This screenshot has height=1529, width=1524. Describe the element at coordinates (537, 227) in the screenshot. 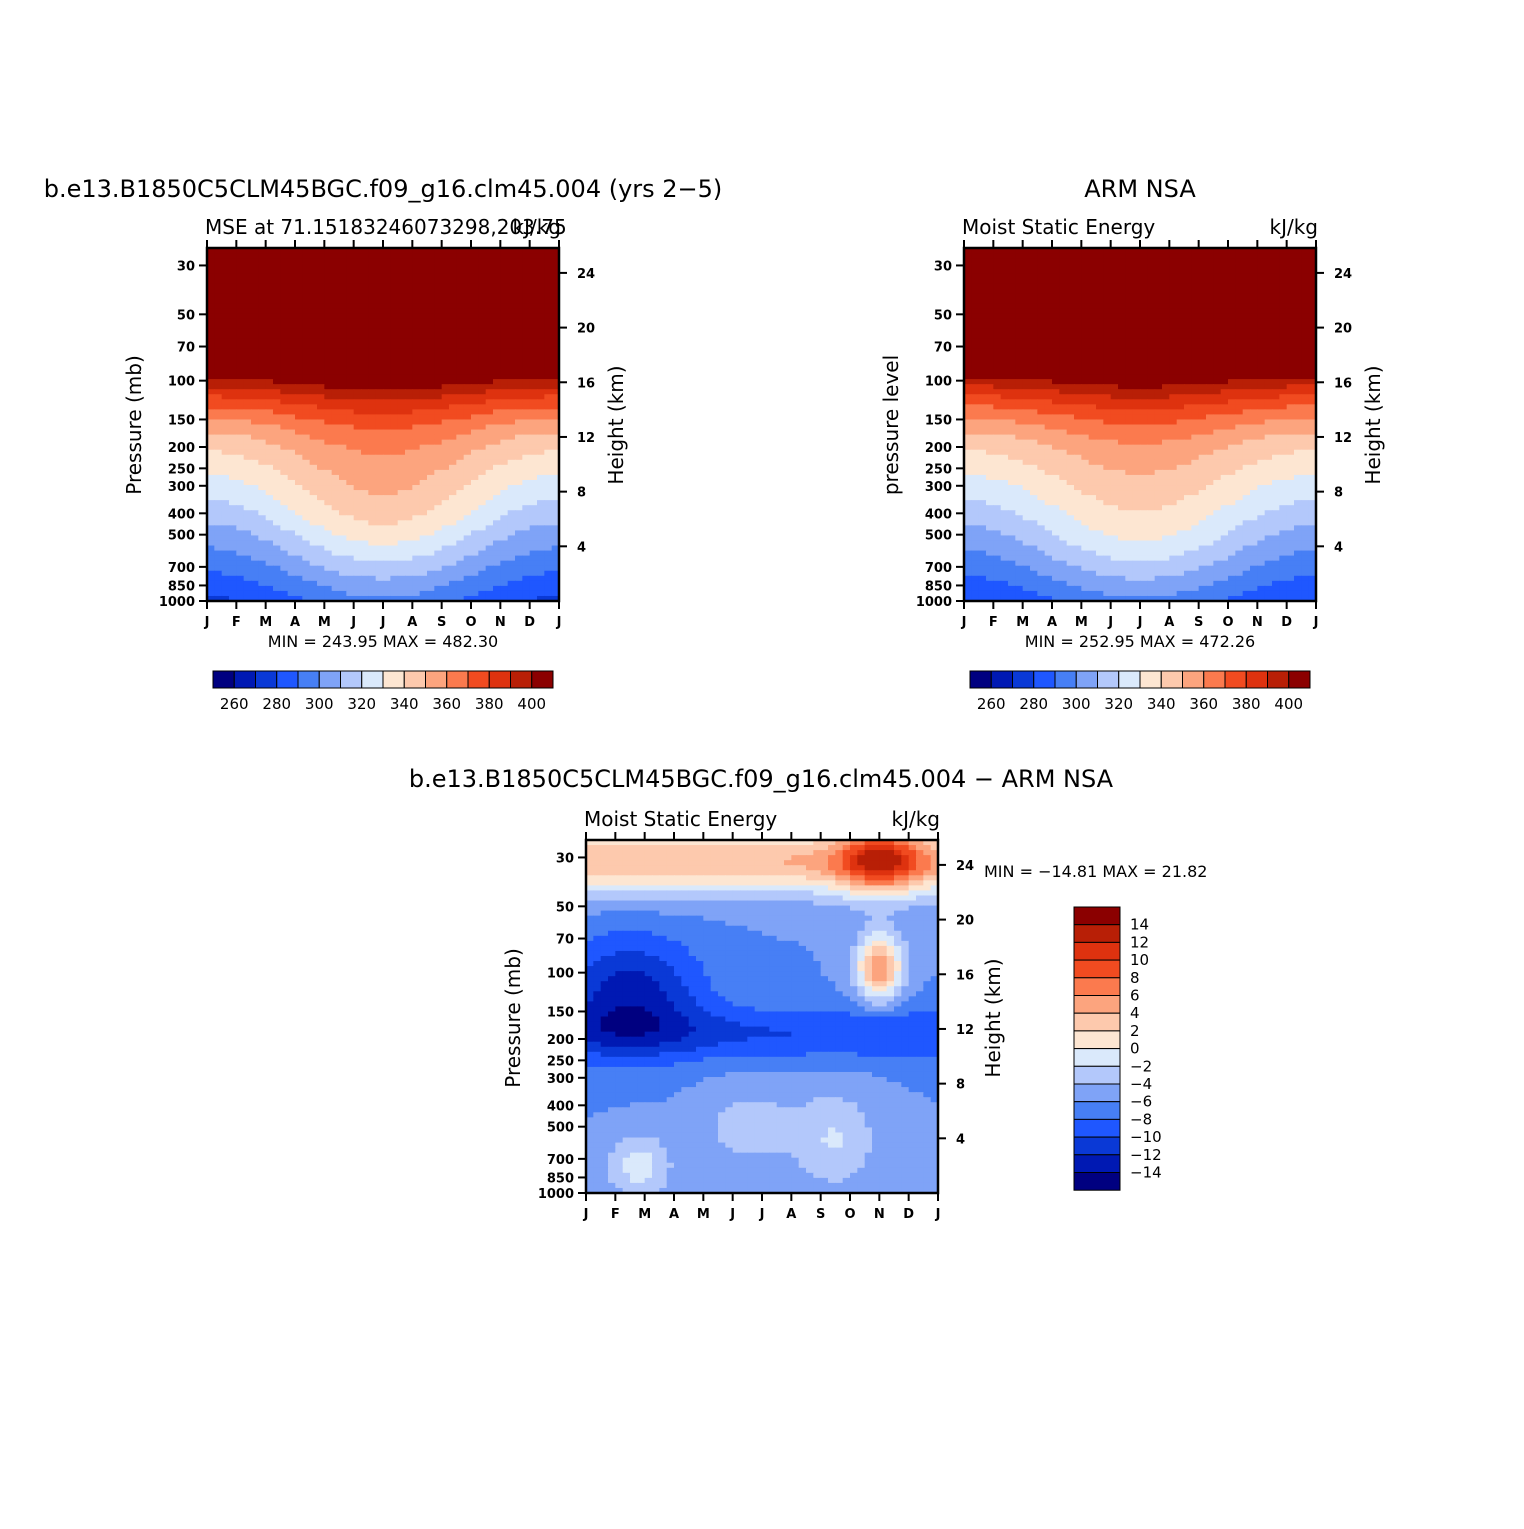

I see `panel-model-units: kJ/kg` at that location.